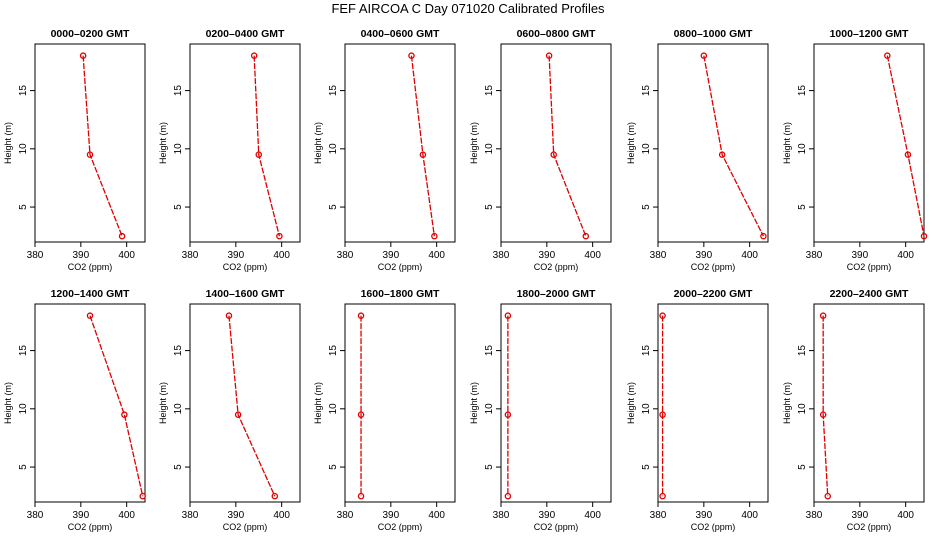  I want to click on panel-title: 1800–2000 GMT, so click(556, 294).